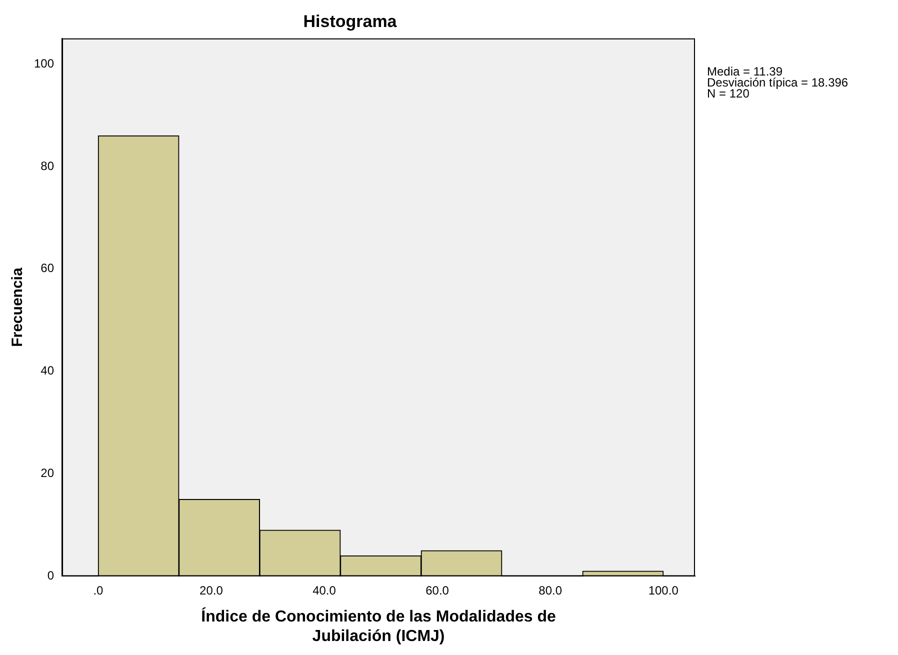  I want to click on y-tick-label: 80, so click(47, 165).